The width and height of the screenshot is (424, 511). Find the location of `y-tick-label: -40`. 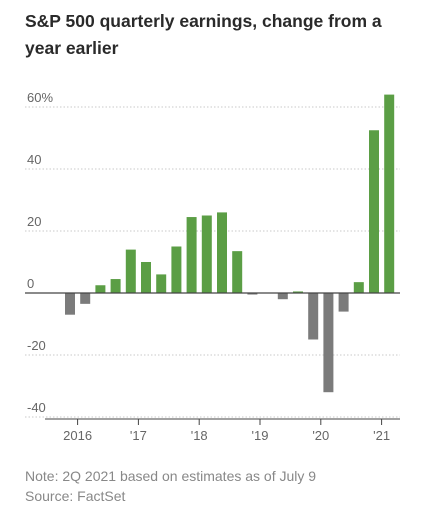

y-tick-label: -40 is located at coordinates (36, 407).